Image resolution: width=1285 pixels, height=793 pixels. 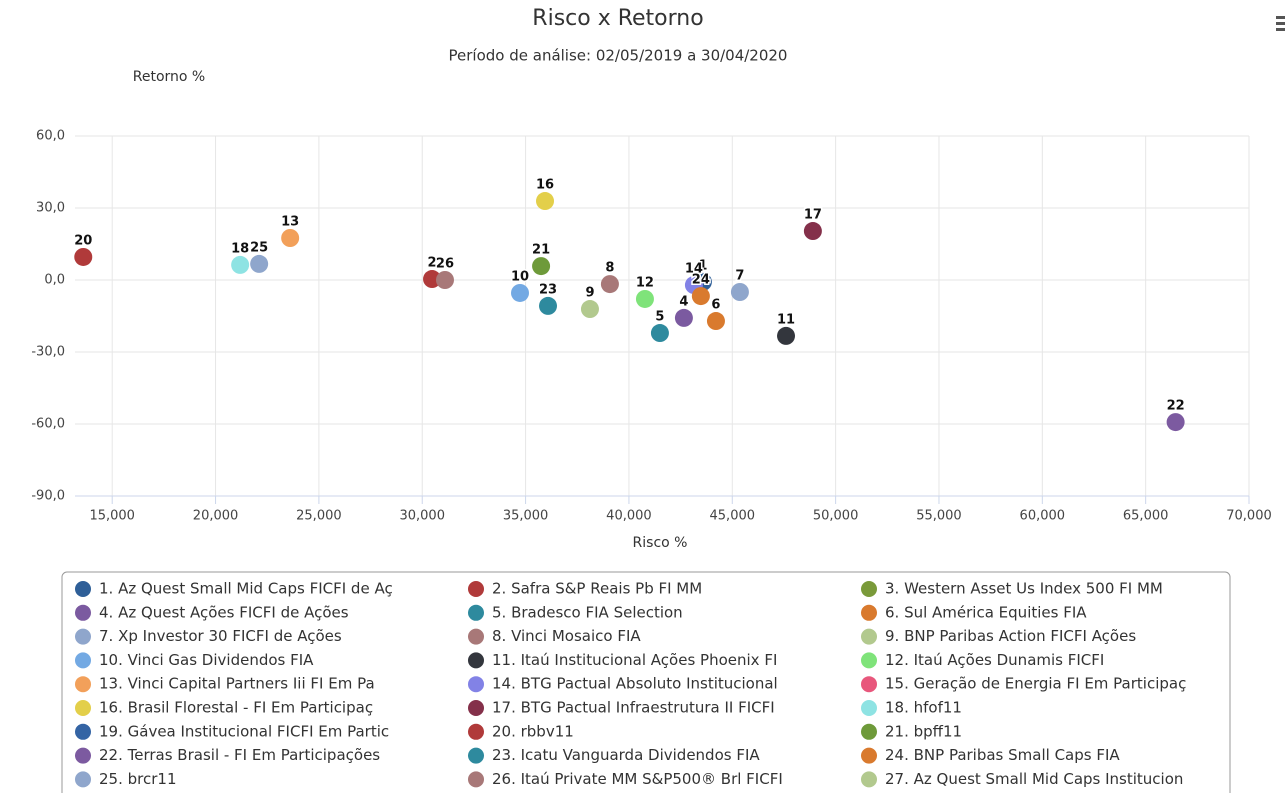 I want to click on data-label: 16, so click(x=545, y=185).